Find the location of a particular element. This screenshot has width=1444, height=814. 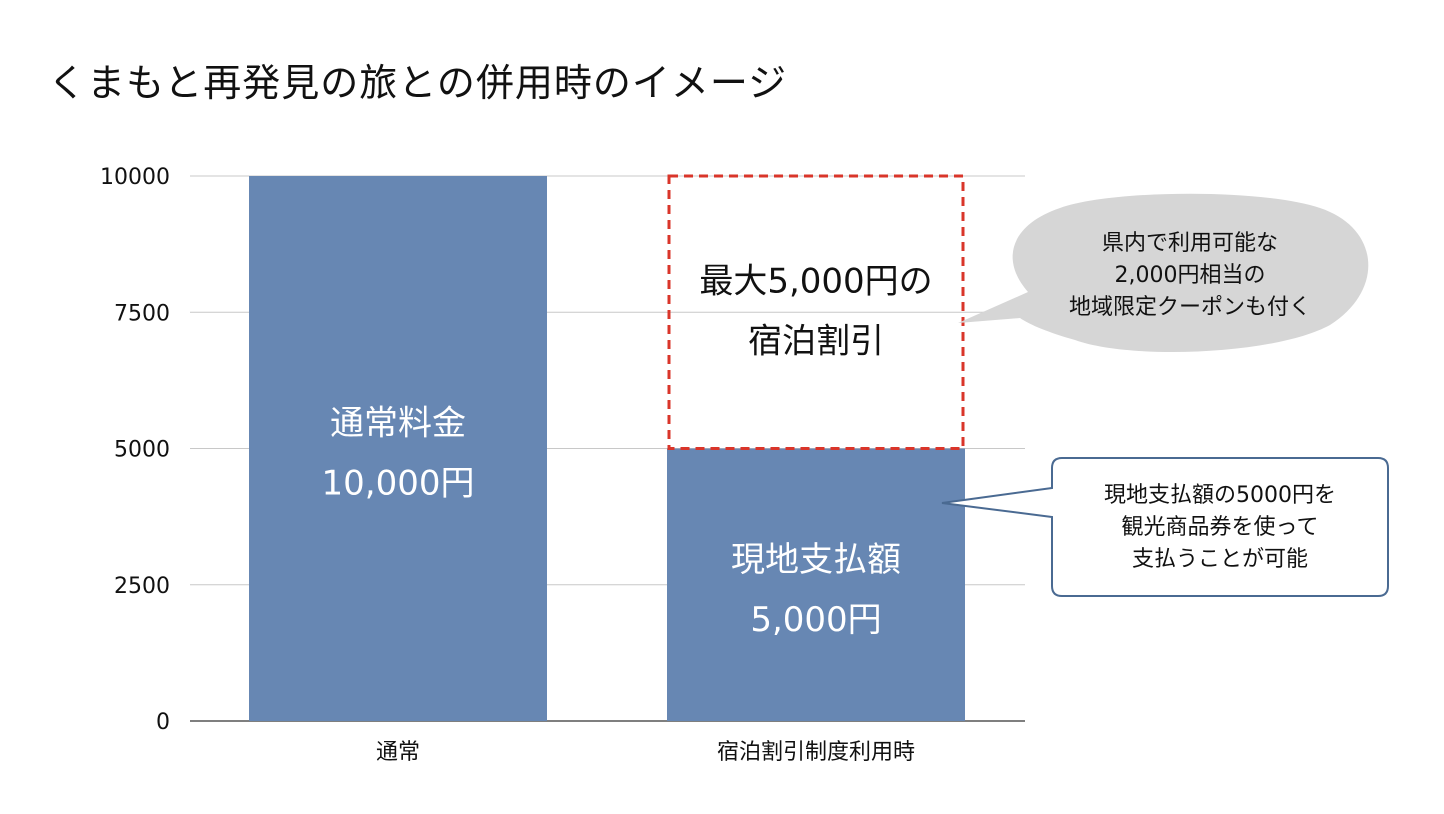

y-tick-label-5000: 5000 is located at coordinates (142, 450).